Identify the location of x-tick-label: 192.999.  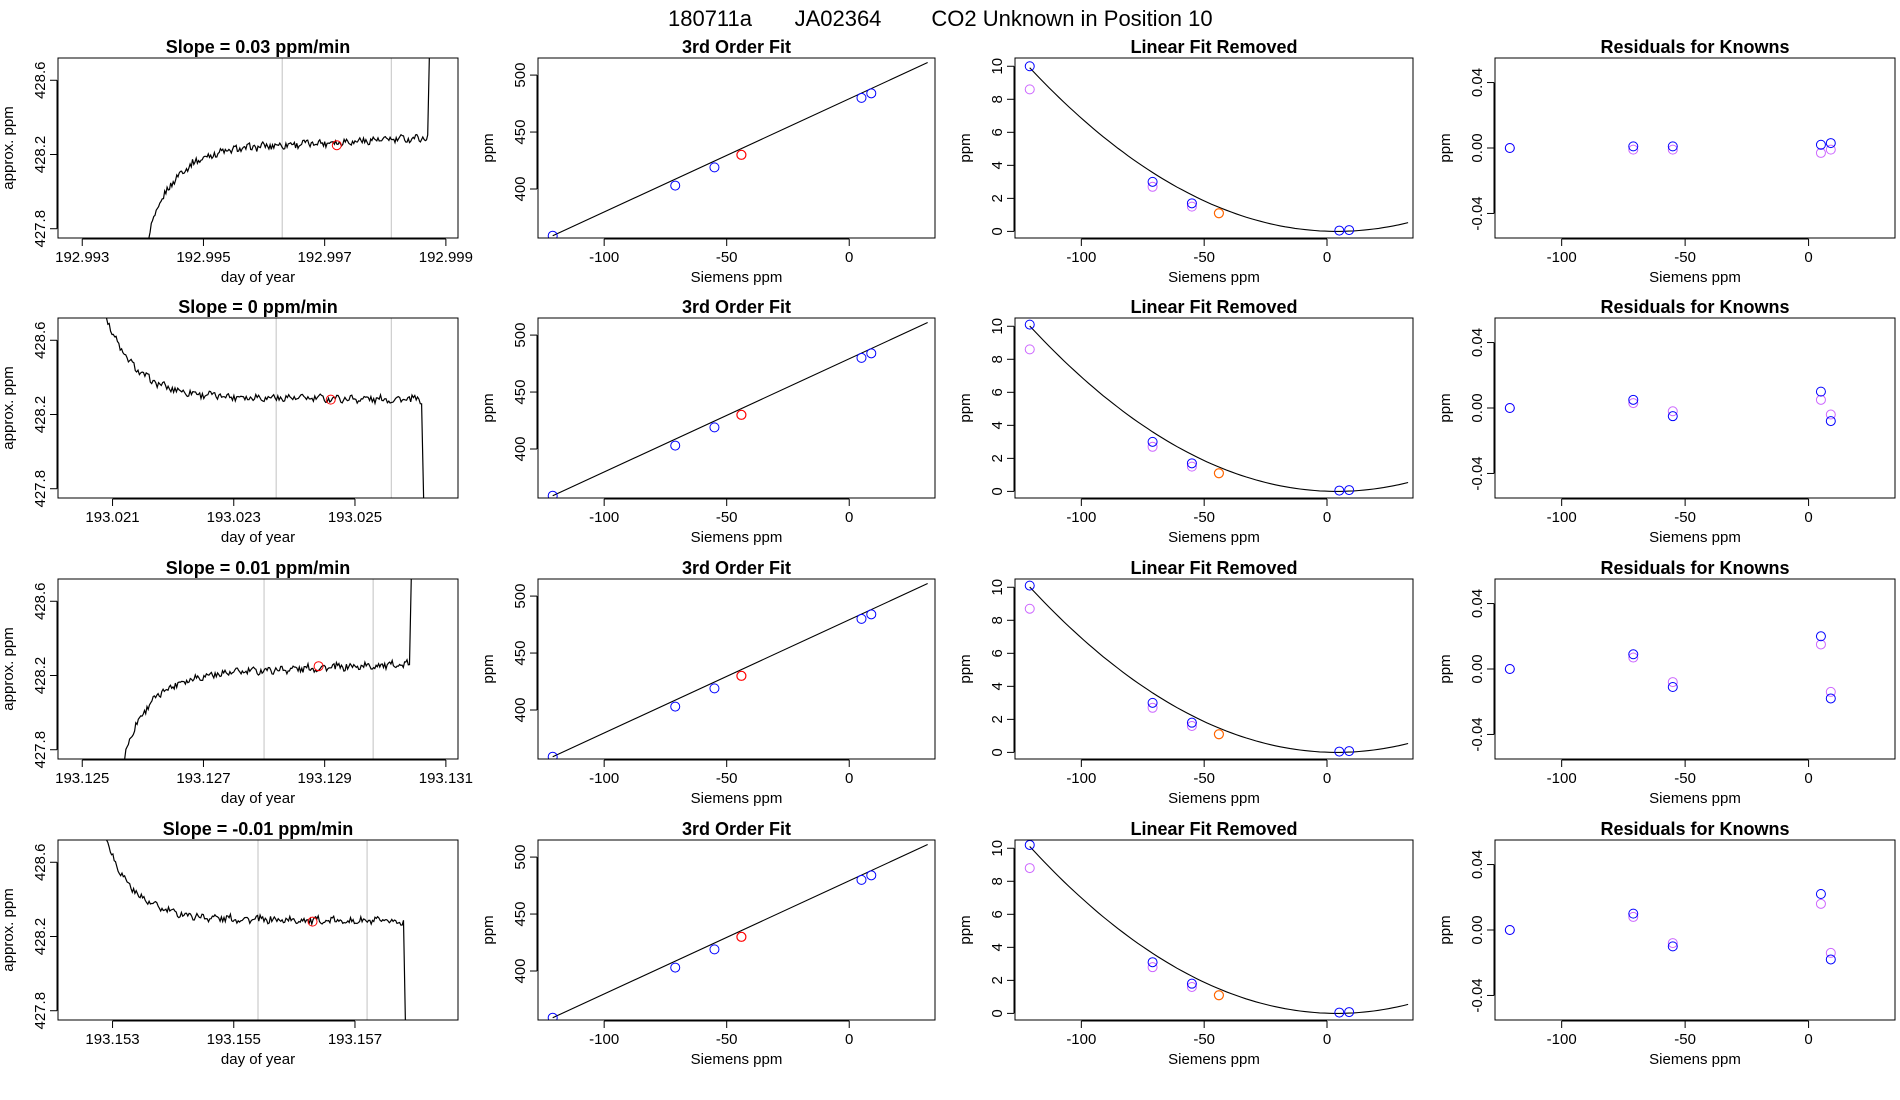
(446, 257).